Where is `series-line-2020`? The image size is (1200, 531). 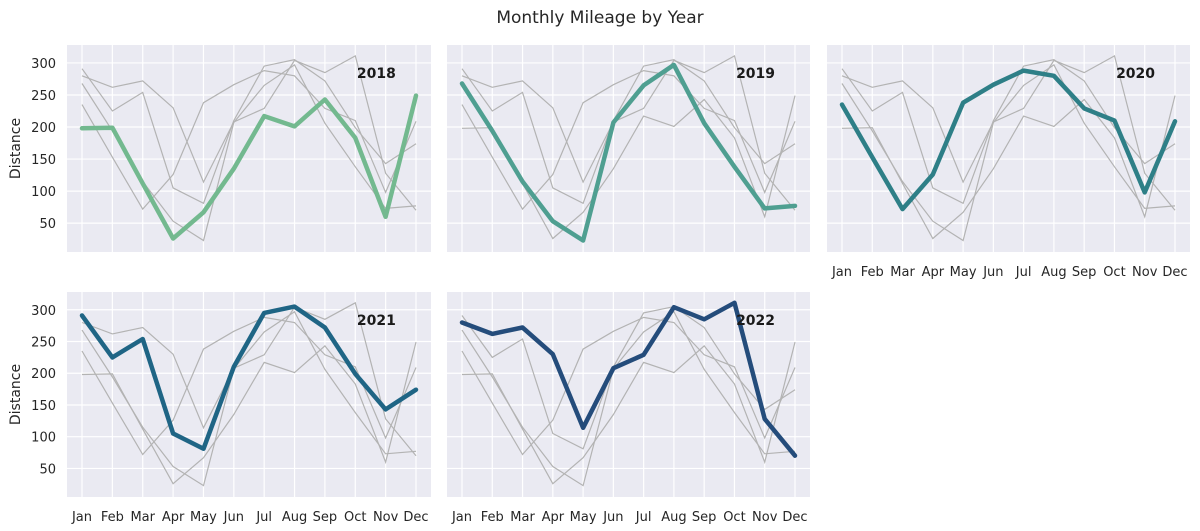
series-line-2020 is located at coordinates (1008, 140).